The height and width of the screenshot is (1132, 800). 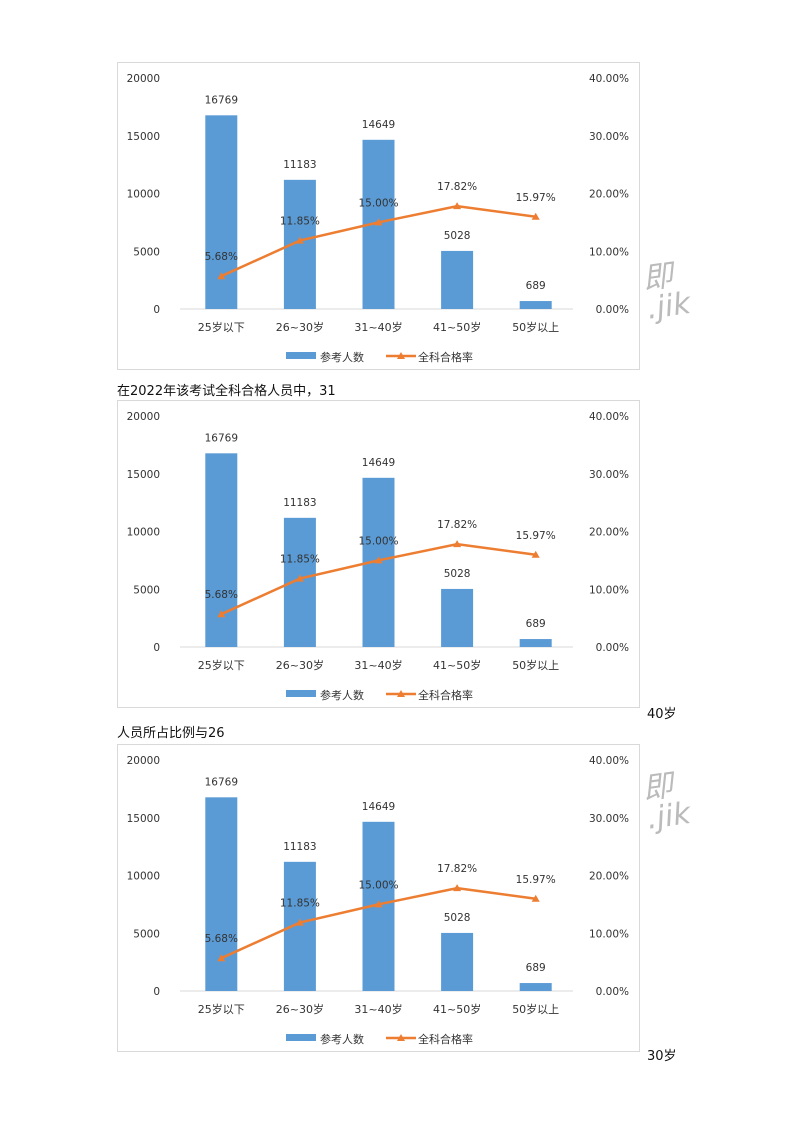 I want to click on line-value-label: 17.82%, so click(x=457, y=869).